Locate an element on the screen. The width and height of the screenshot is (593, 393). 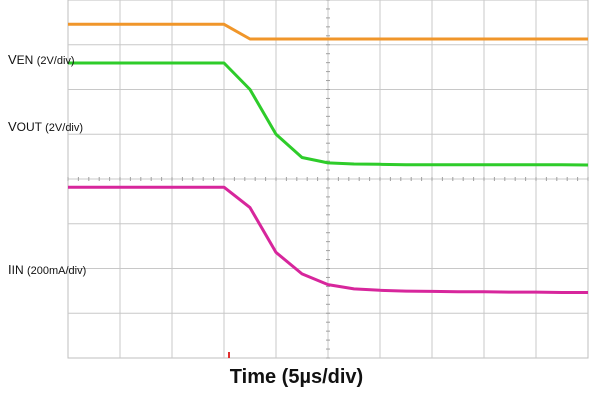
label-vout: VOUT (2V/div) is located at coordinates (46, 126).